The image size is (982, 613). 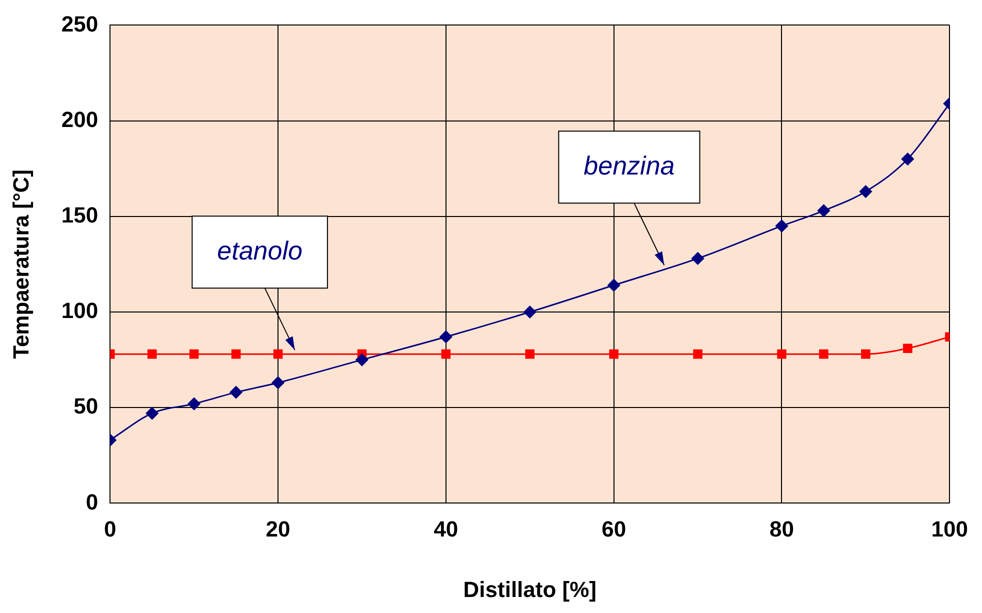 I want to click on x-axis-title: Distillato [%], so click(x=529, y=589).